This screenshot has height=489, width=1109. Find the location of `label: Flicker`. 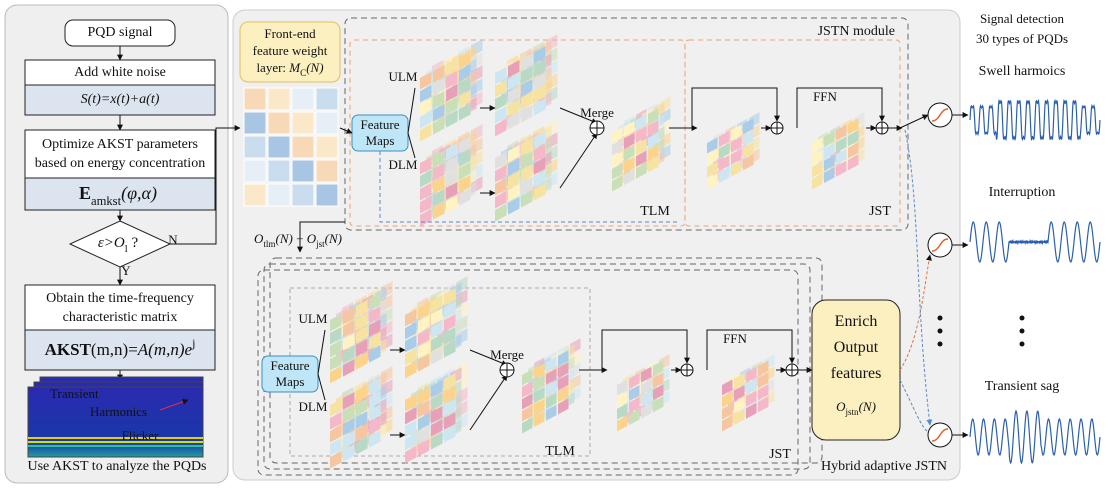

label: Flicker is located at coordinates (140, 435).